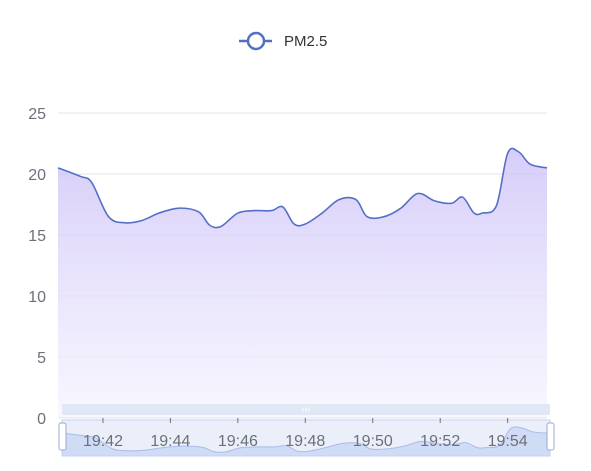 The width and height of the screenshot is (591, 471). What do you see at coordinates (256, 41) in the screenshot?
I see `legend-circle-icon` at bounding box center [256, 41].